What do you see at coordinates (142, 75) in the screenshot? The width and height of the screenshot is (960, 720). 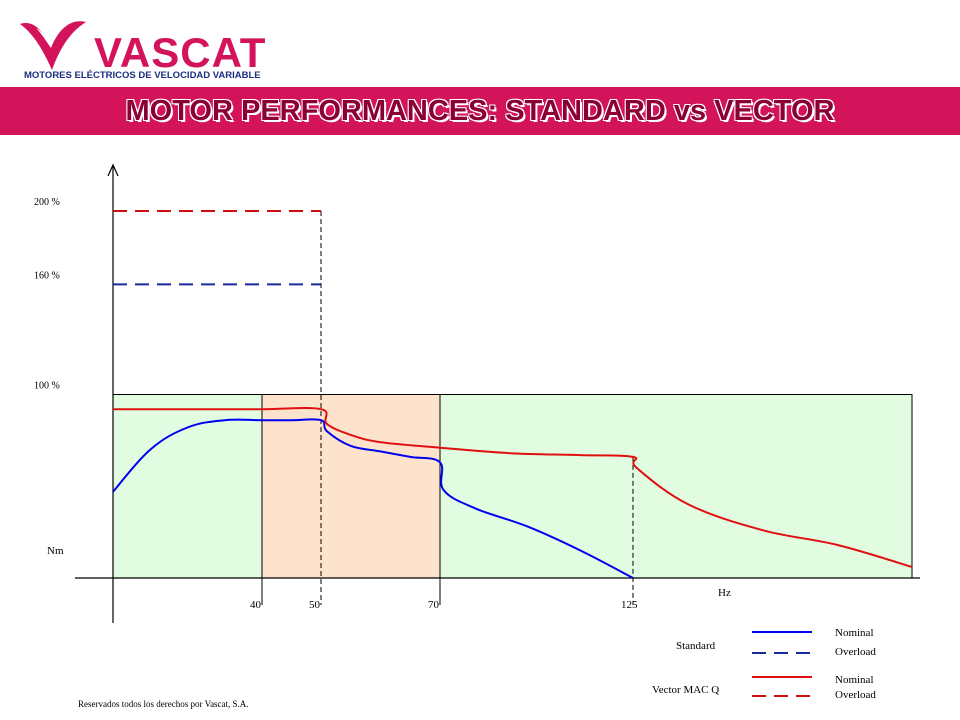 I see `logo-subtitle: MOTORES ELÉCTRICOS DE VELOCIDAD VARIABLE` at bounding box center [142, 75].